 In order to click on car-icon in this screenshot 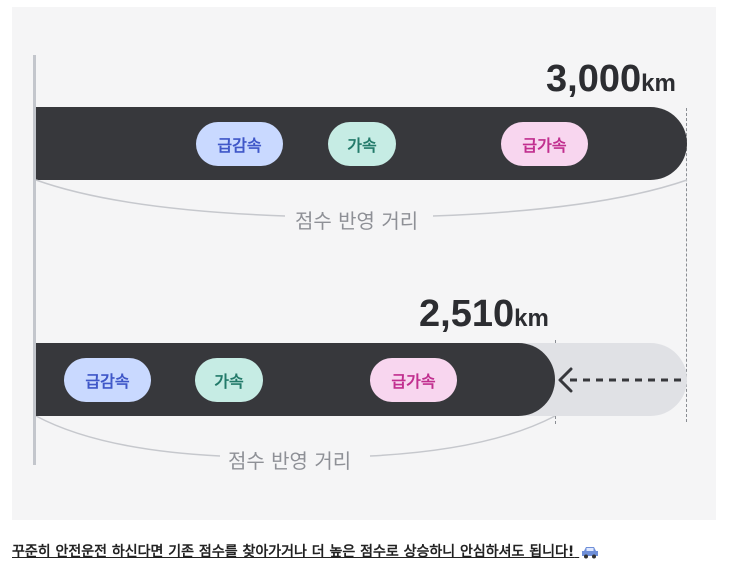, I will do `click(590, 553)`.